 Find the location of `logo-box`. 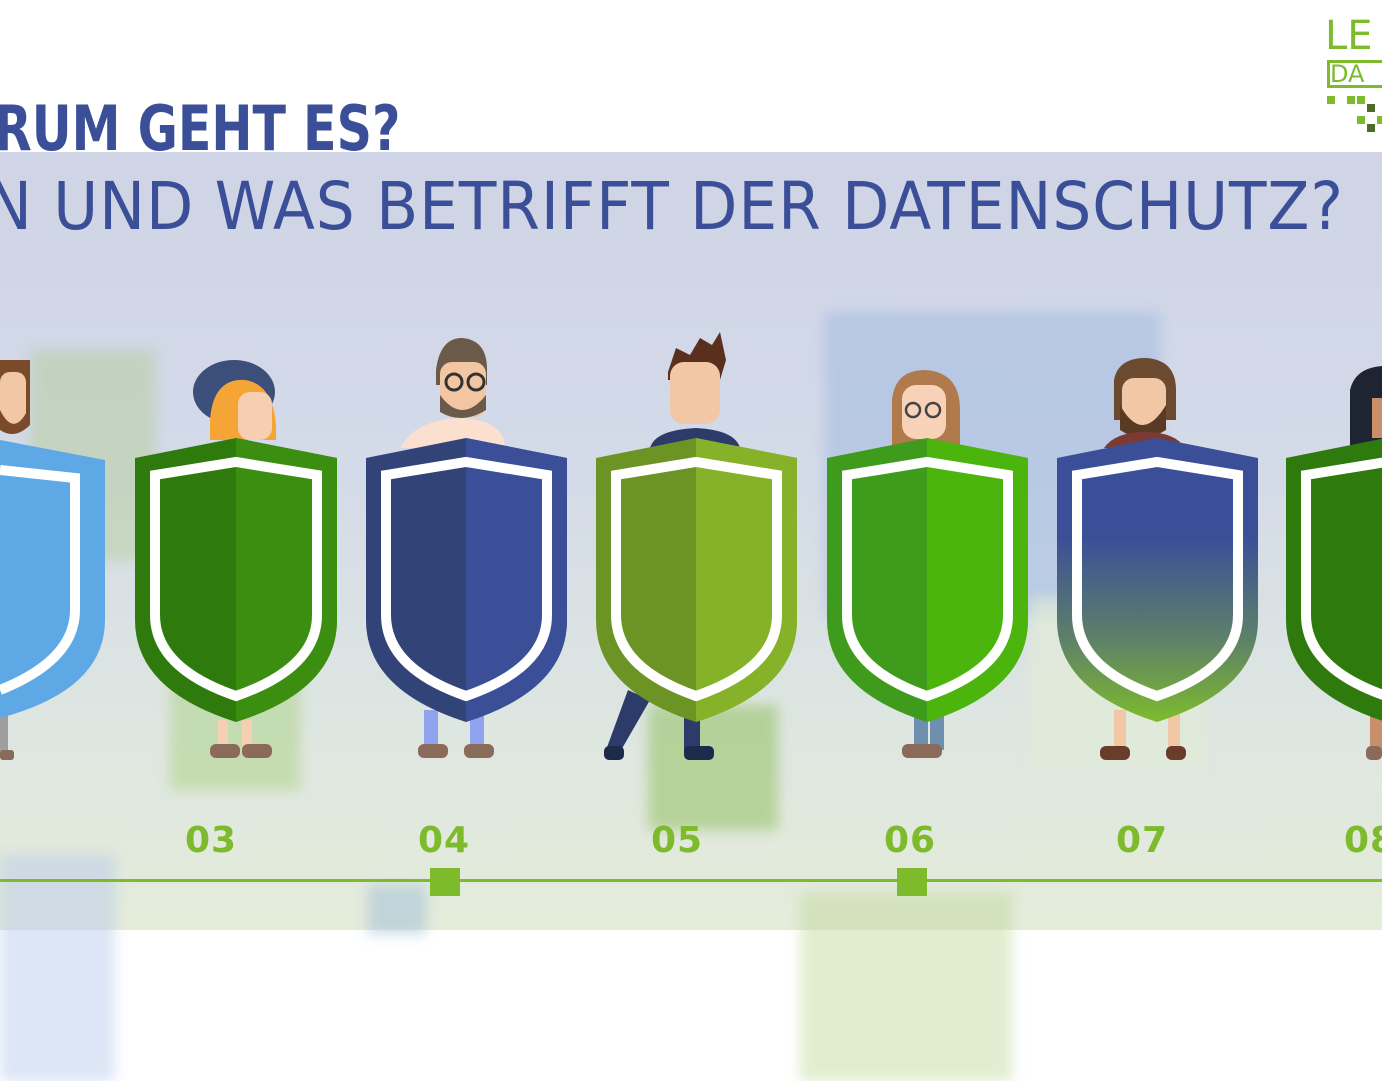

logo-box is located at coordinates (1354, 74).